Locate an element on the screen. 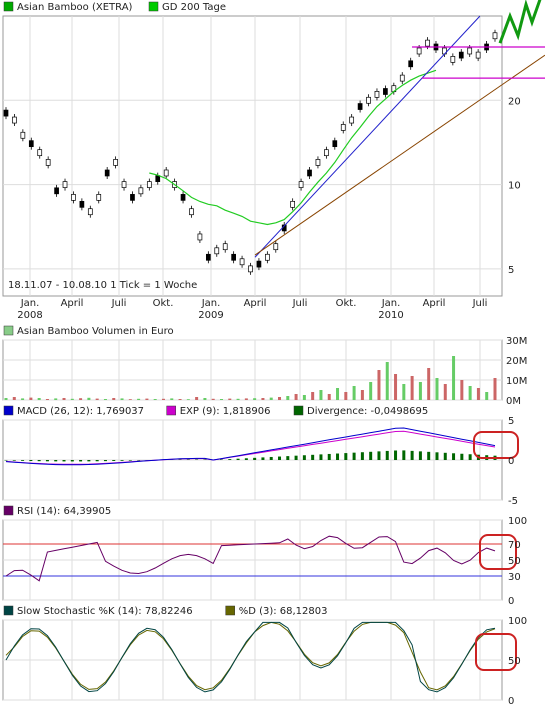 The width and height of the screenshot is (545, 714). date-range-note: 18.11.07 - 10.08.10 1 Tick = 1 Woche is located at coordinates (102, 285).